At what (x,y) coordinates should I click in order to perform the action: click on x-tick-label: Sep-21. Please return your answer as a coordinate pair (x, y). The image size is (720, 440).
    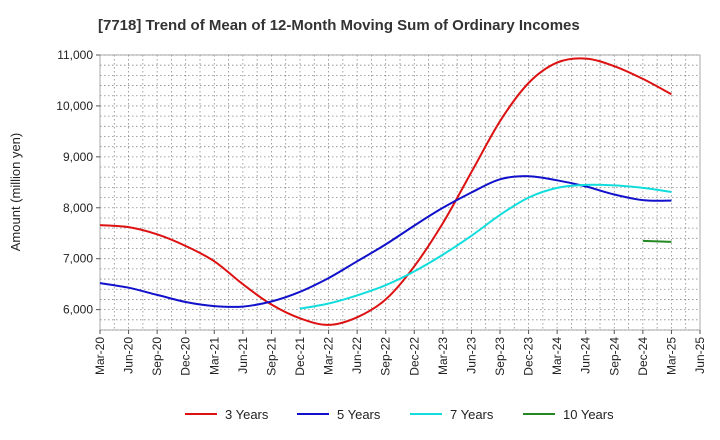
    Looking at the image, I should click on (271, 356).